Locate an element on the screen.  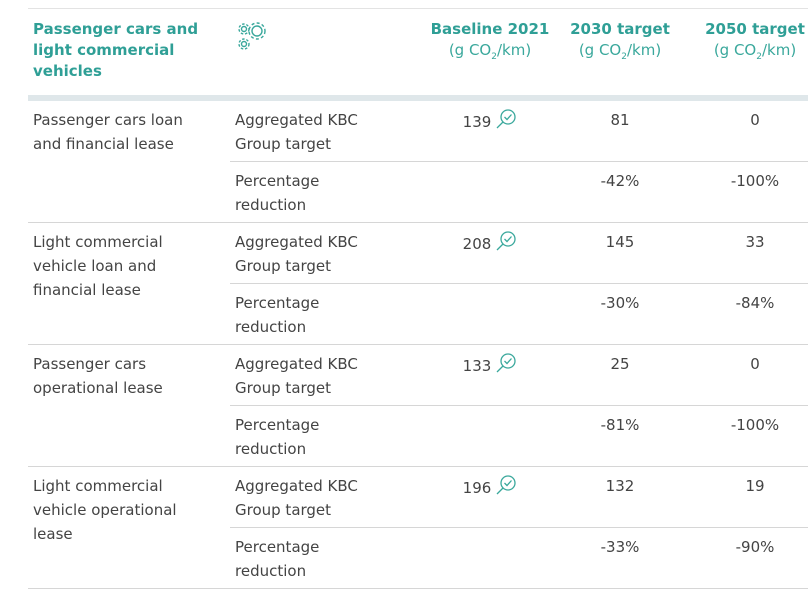
column-header: Baseline 2021 (g CO2/km) is located at coordinates (490, 54).